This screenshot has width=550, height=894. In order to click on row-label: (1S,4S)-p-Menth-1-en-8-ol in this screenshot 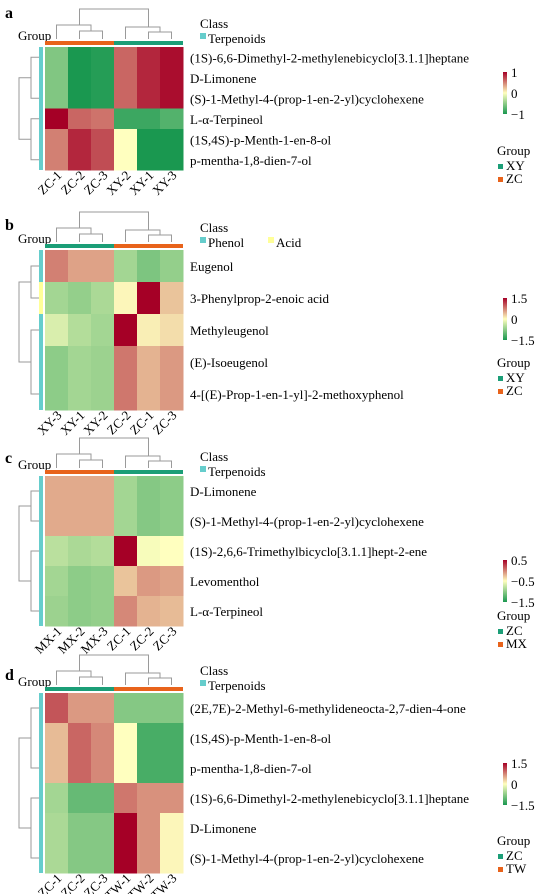, I will do `click(261, 139)`.